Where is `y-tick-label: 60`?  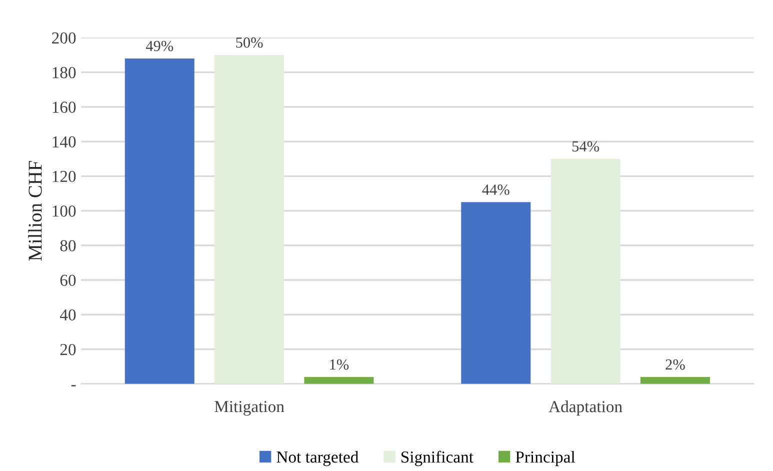 y-tick-label: 60 is located at coordinates (68, 280).